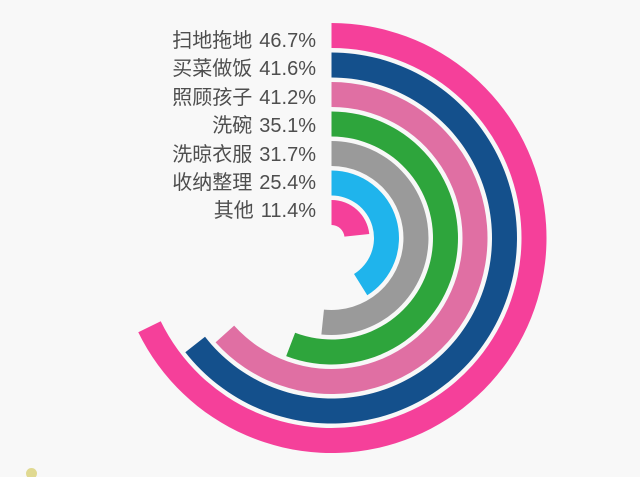 The image size is (640, 477). What do you see at coordinates (232, 126) in the screenshot?
I see `legend-category-label: 洗碗` at bounding box center [232, 126].